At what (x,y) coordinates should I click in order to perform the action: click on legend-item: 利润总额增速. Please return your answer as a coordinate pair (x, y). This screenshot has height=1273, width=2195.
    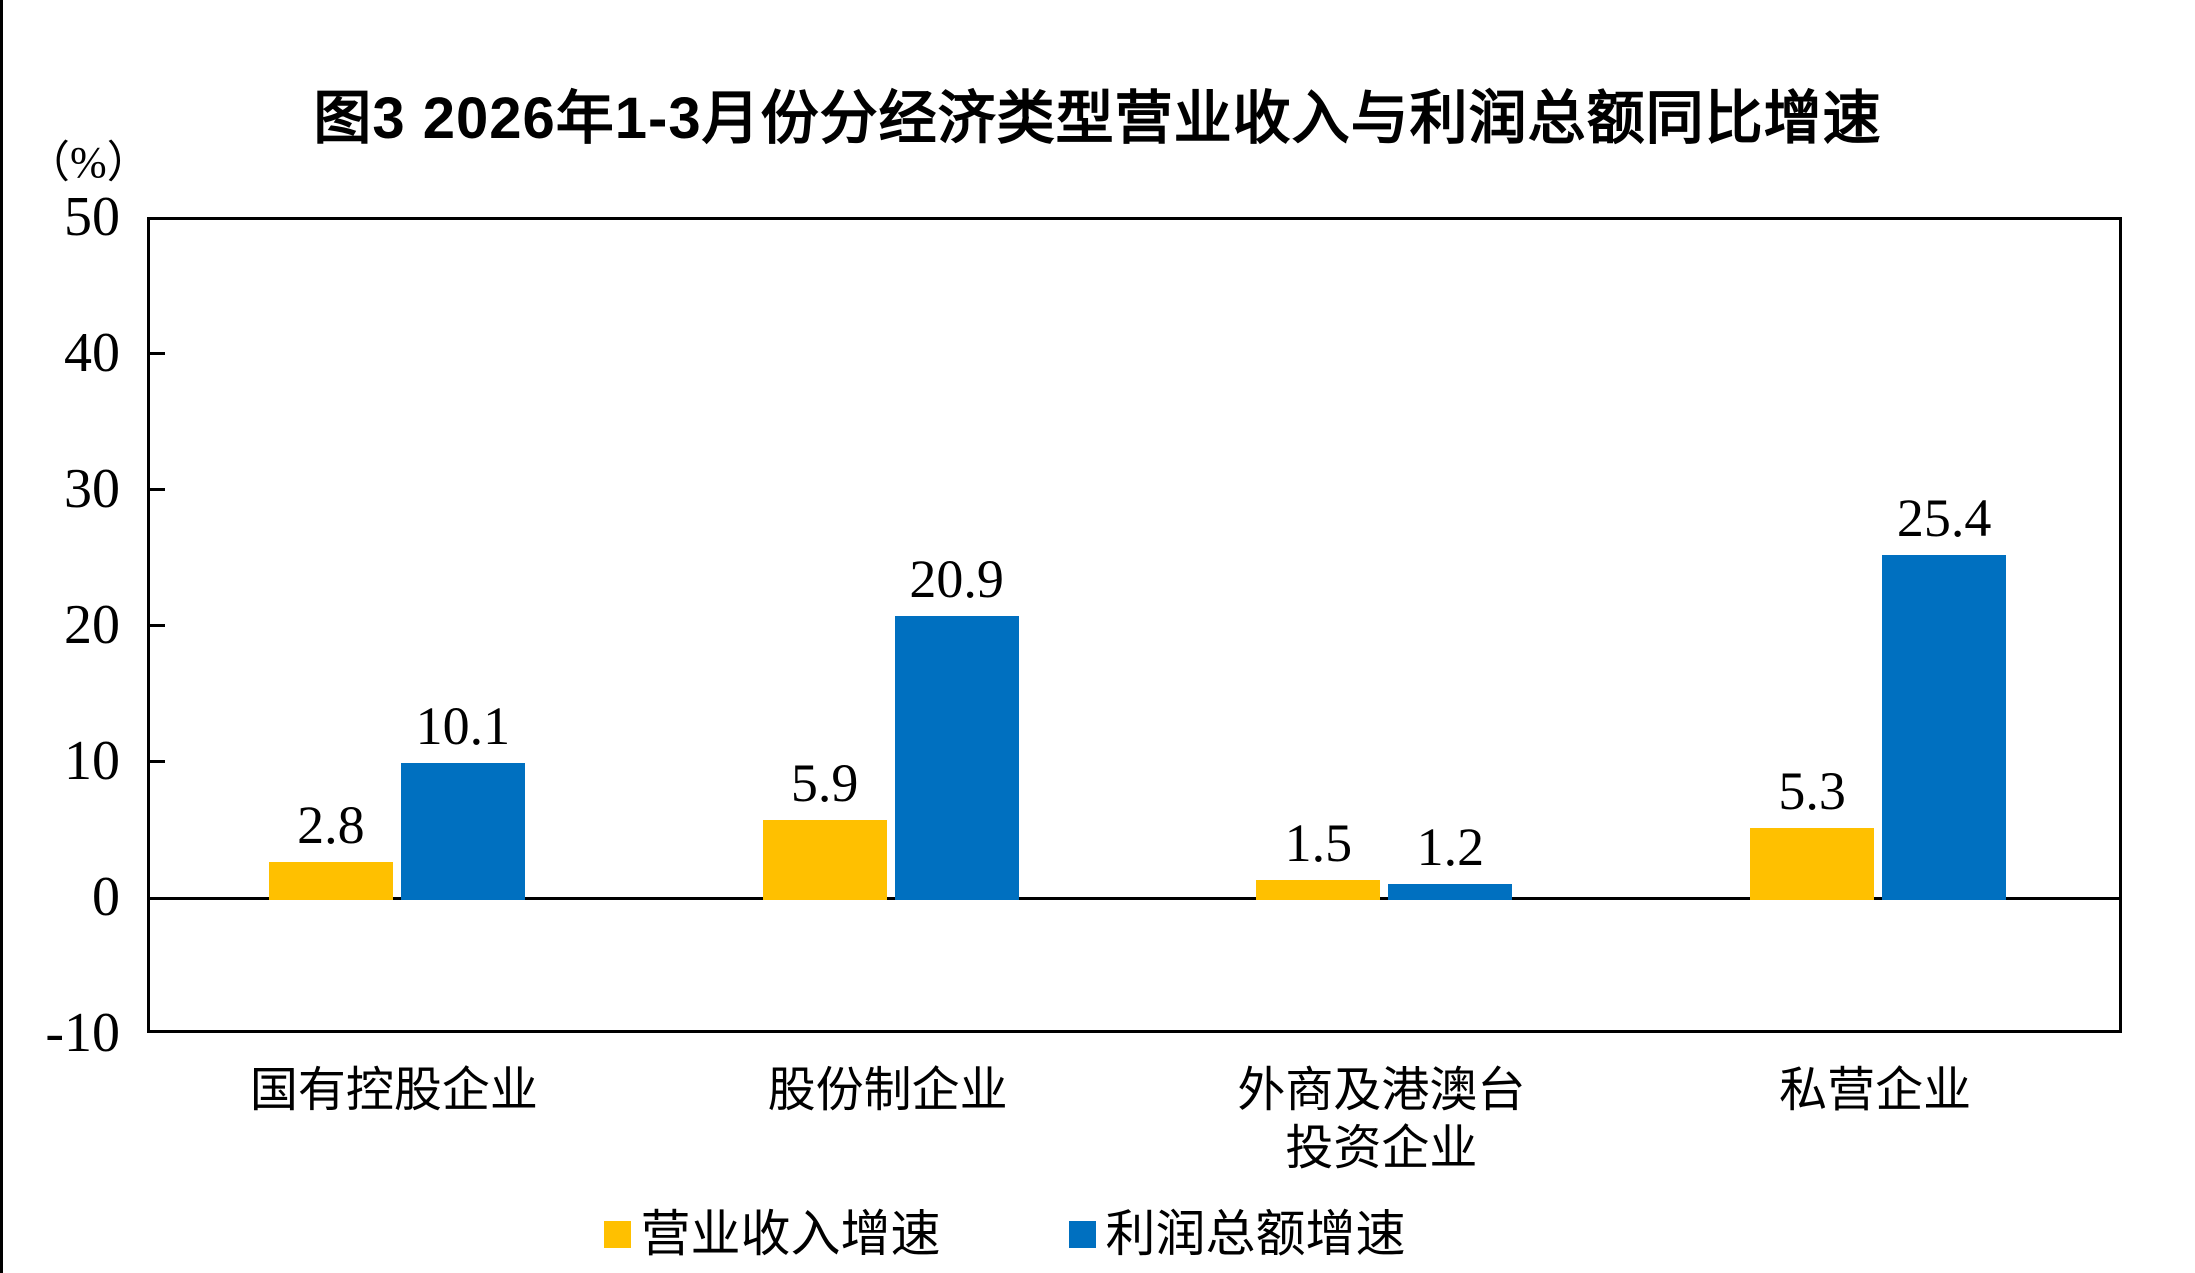
    Looking at the image, I should click on (1237, 1234).